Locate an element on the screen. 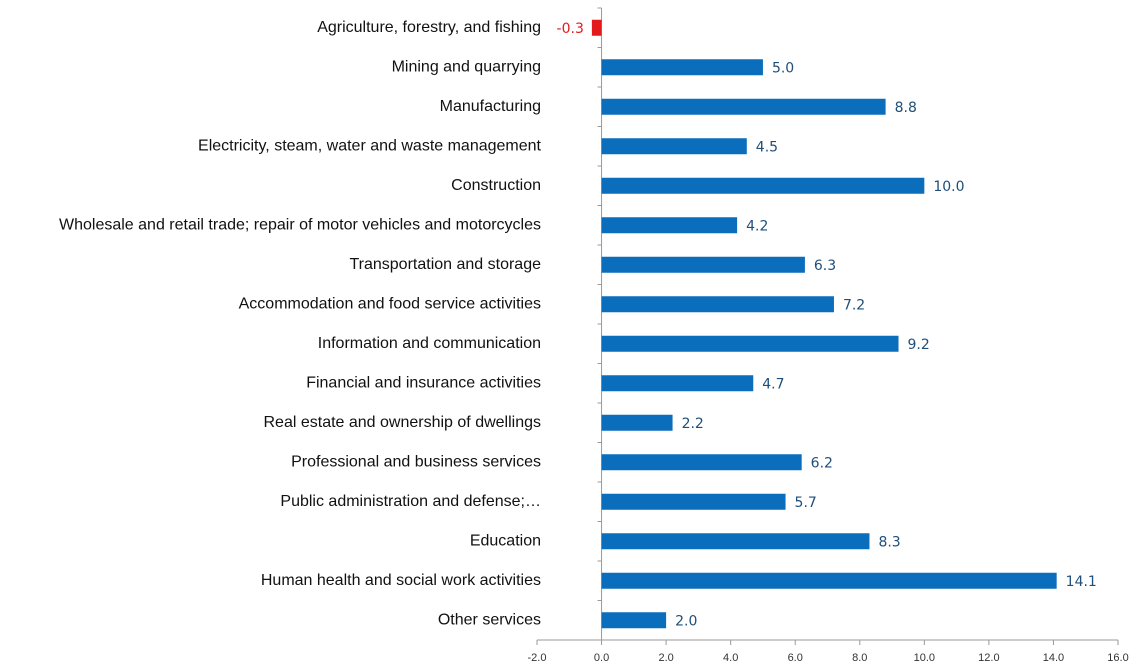 Image resolution: width=1135 pixels, height=668 pixels. value-label: 14.1 is located at coordinates (1081, 582).